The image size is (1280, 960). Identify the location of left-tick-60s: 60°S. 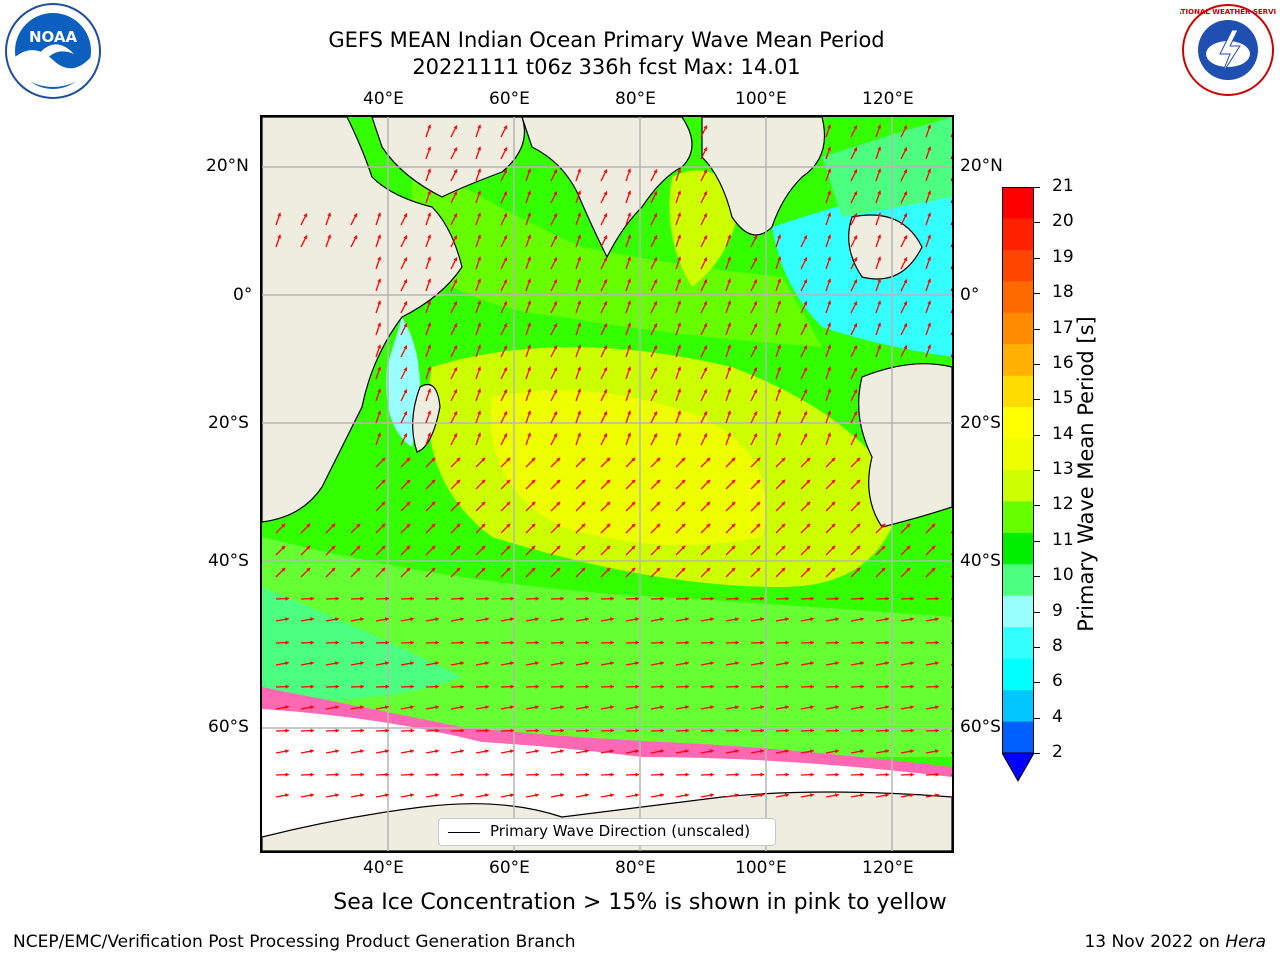
(228, 727).